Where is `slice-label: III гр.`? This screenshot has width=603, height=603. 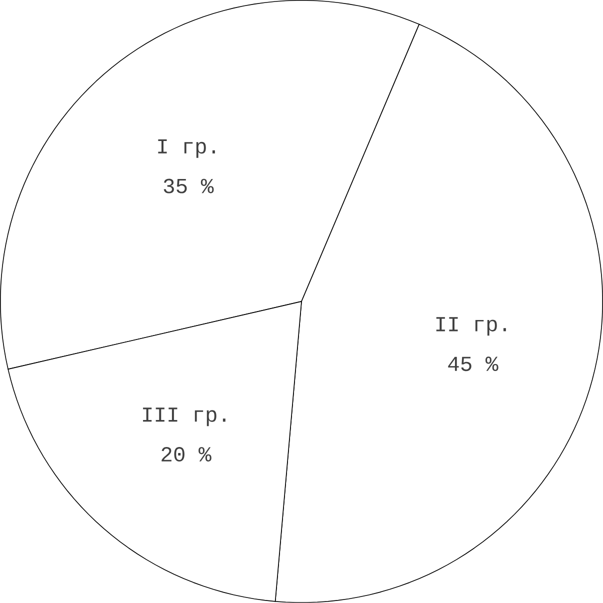 slice-label: III гр. is located at coordinates (184, 417).